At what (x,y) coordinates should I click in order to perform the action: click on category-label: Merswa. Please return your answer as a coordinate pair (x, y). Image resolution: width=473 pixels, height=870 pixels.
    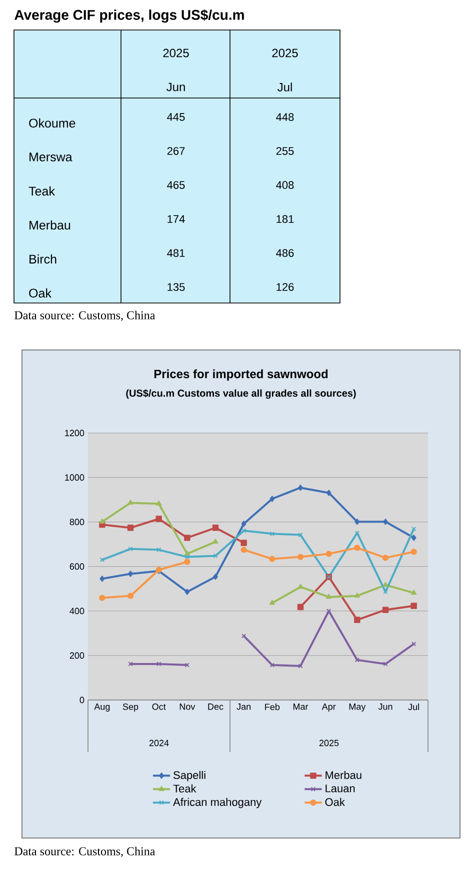
    Looking at the image, I should click on (51, 157).